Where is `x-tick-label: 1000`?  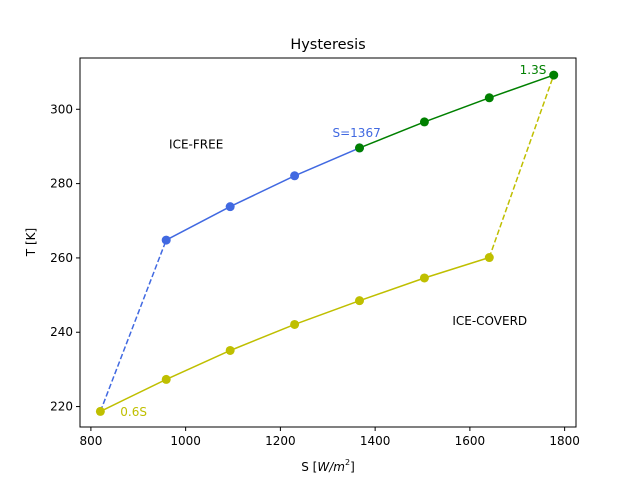
x-tick-label: 1000 is located at coordinates (185, 441).